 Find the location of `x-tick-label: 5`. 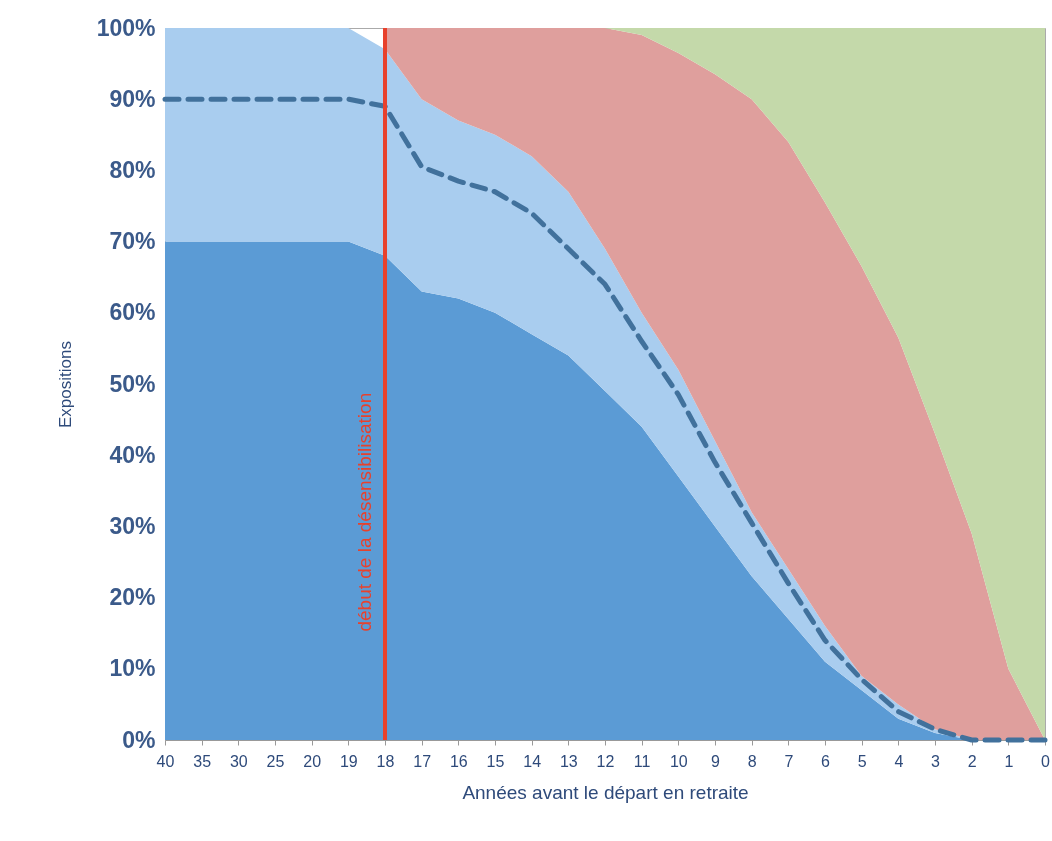

x-tick-label: 5 is located at coordinates (862, 761).